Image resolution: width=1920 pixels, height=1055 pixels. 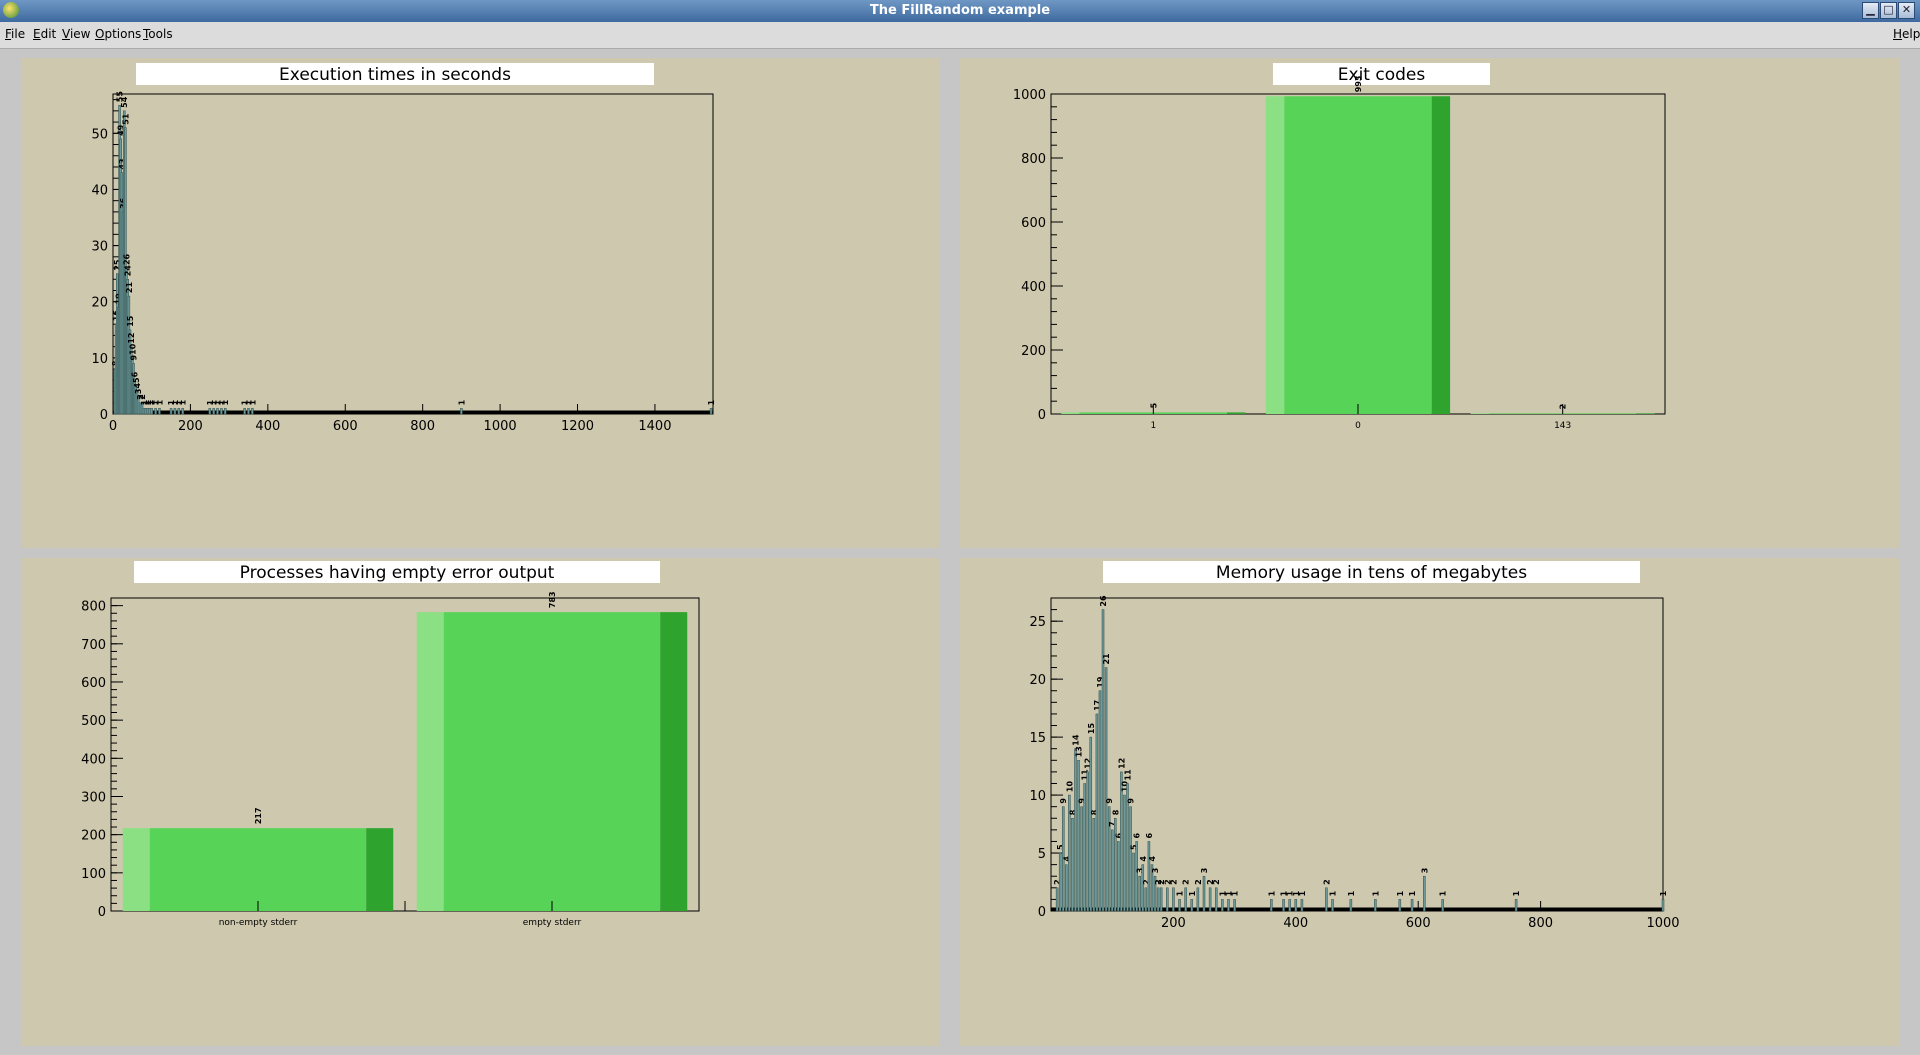 I want to click on maximize-icon: □, so click(x=1888, y=10).